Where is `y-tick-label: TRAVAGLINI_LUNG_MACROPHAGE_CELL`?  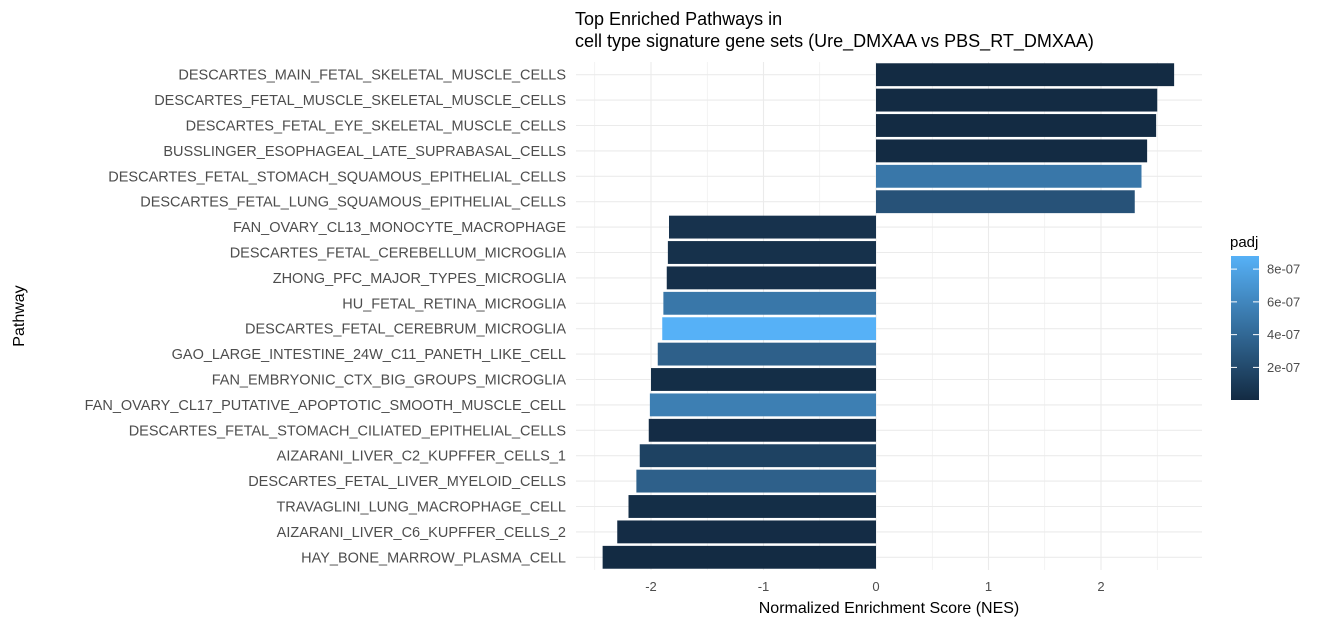 y-tick-label: TRAVAGLINI_LUNG_MACROPHAGE_CELL is located at coordinates (421, 508).